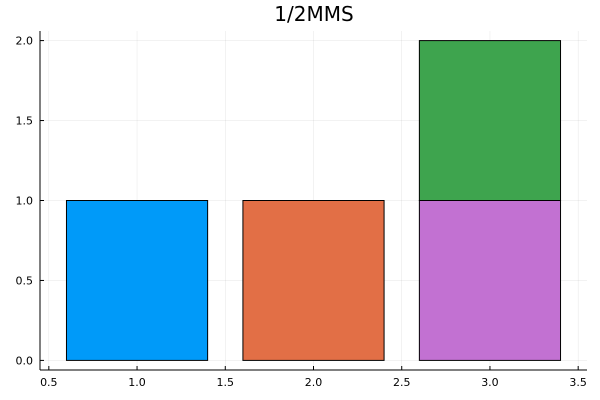  I want to click on y-tick-label: 0.0, so click(25, 360).